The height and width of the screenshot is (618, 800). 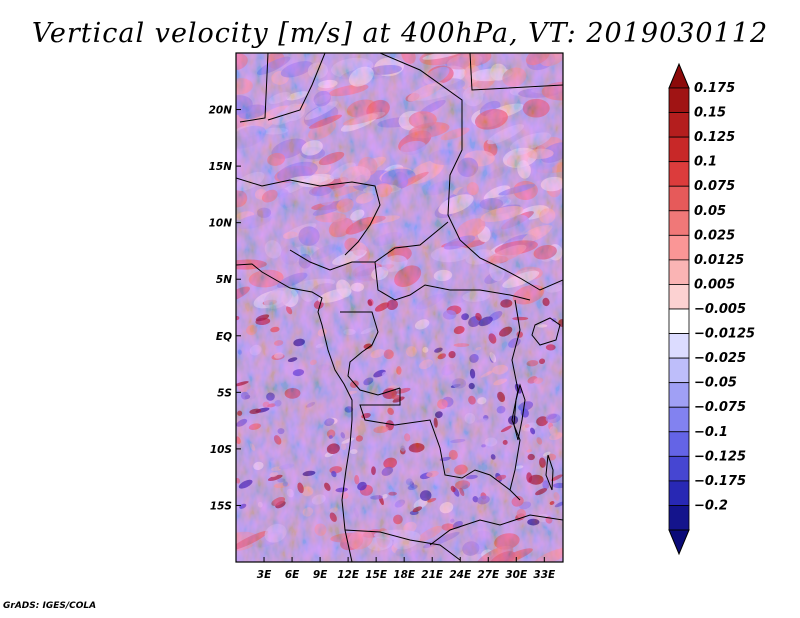 What do you see at coordinates (402, 545) in the screenshot?
I see `border-south` at bounding box center [402, 545].